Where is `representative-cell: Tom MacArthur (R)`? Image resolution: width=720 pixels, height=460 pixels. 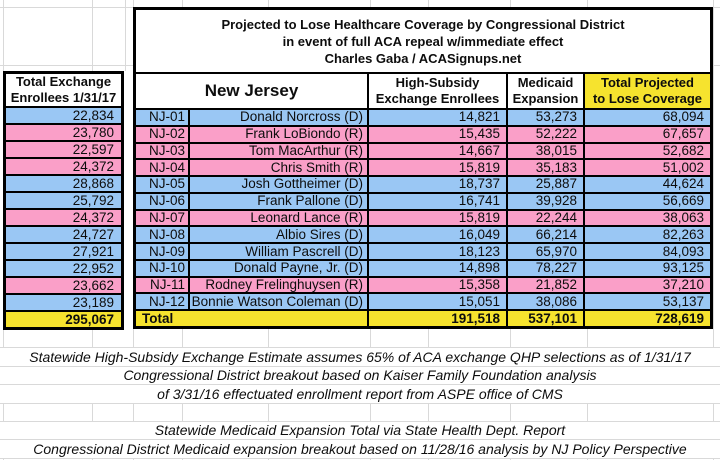
representative-cell: Tom MacArthur (R) is located at coordinates (279, 151).